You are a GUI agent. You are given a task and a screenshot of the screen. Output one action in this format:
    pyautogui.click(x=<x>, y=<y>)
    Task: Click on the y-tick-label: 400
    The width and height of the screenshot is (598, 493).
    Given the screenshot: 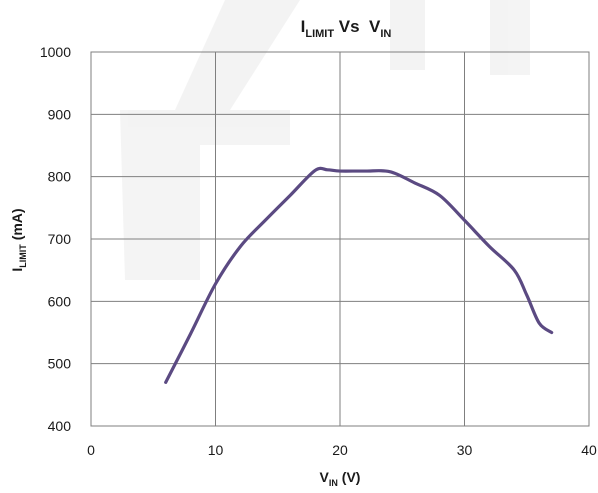 What is the action you would take?
    pyautogui.click(x=60, y=426)
    